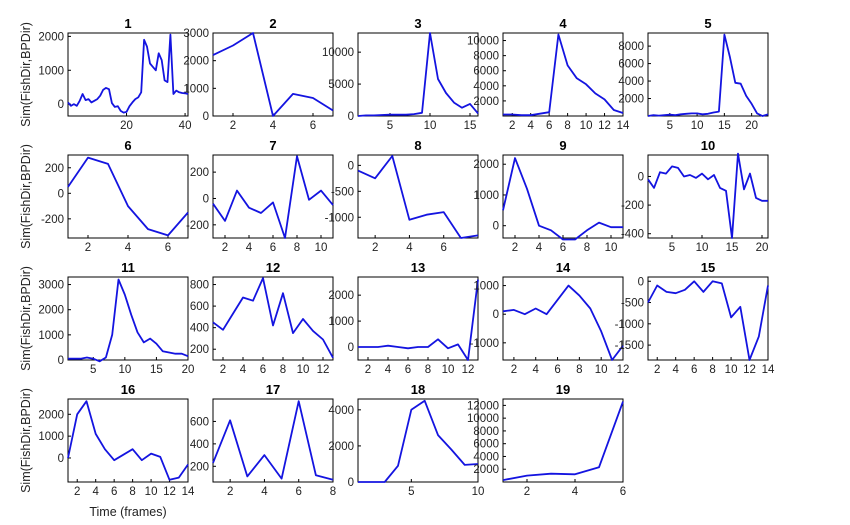 The image size is (850, 525). I want to click on subplot-title: 13, so click(418, 267).